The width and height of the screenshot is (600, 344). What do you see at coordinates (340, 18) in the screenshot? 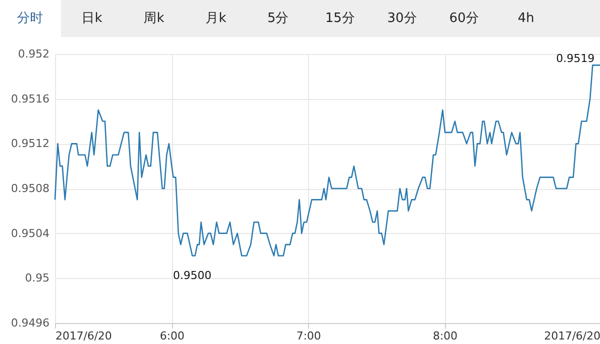
I see `text: 15分` at bounding box center [340, 18].